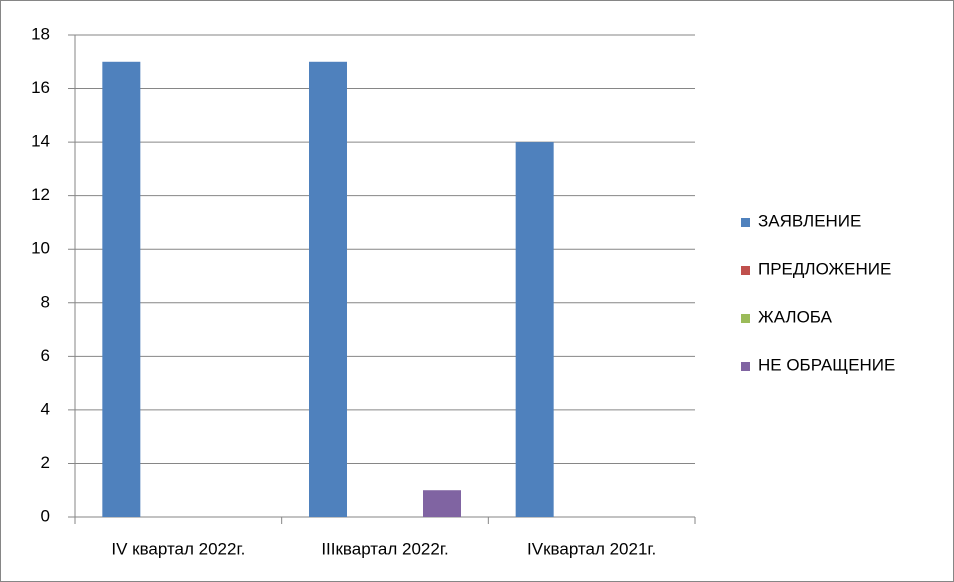 The image size is (954, 582). What do you see at coordinates (40, 141) in the screenshot?
I see `y-tick-label: 14` at bounding box center [40, 141].